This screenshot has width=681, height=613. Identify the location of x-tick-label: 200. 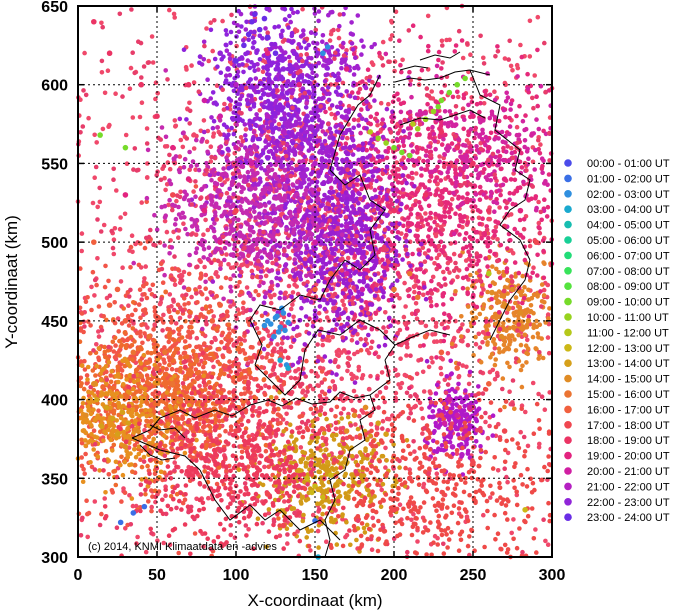
(394, 575).